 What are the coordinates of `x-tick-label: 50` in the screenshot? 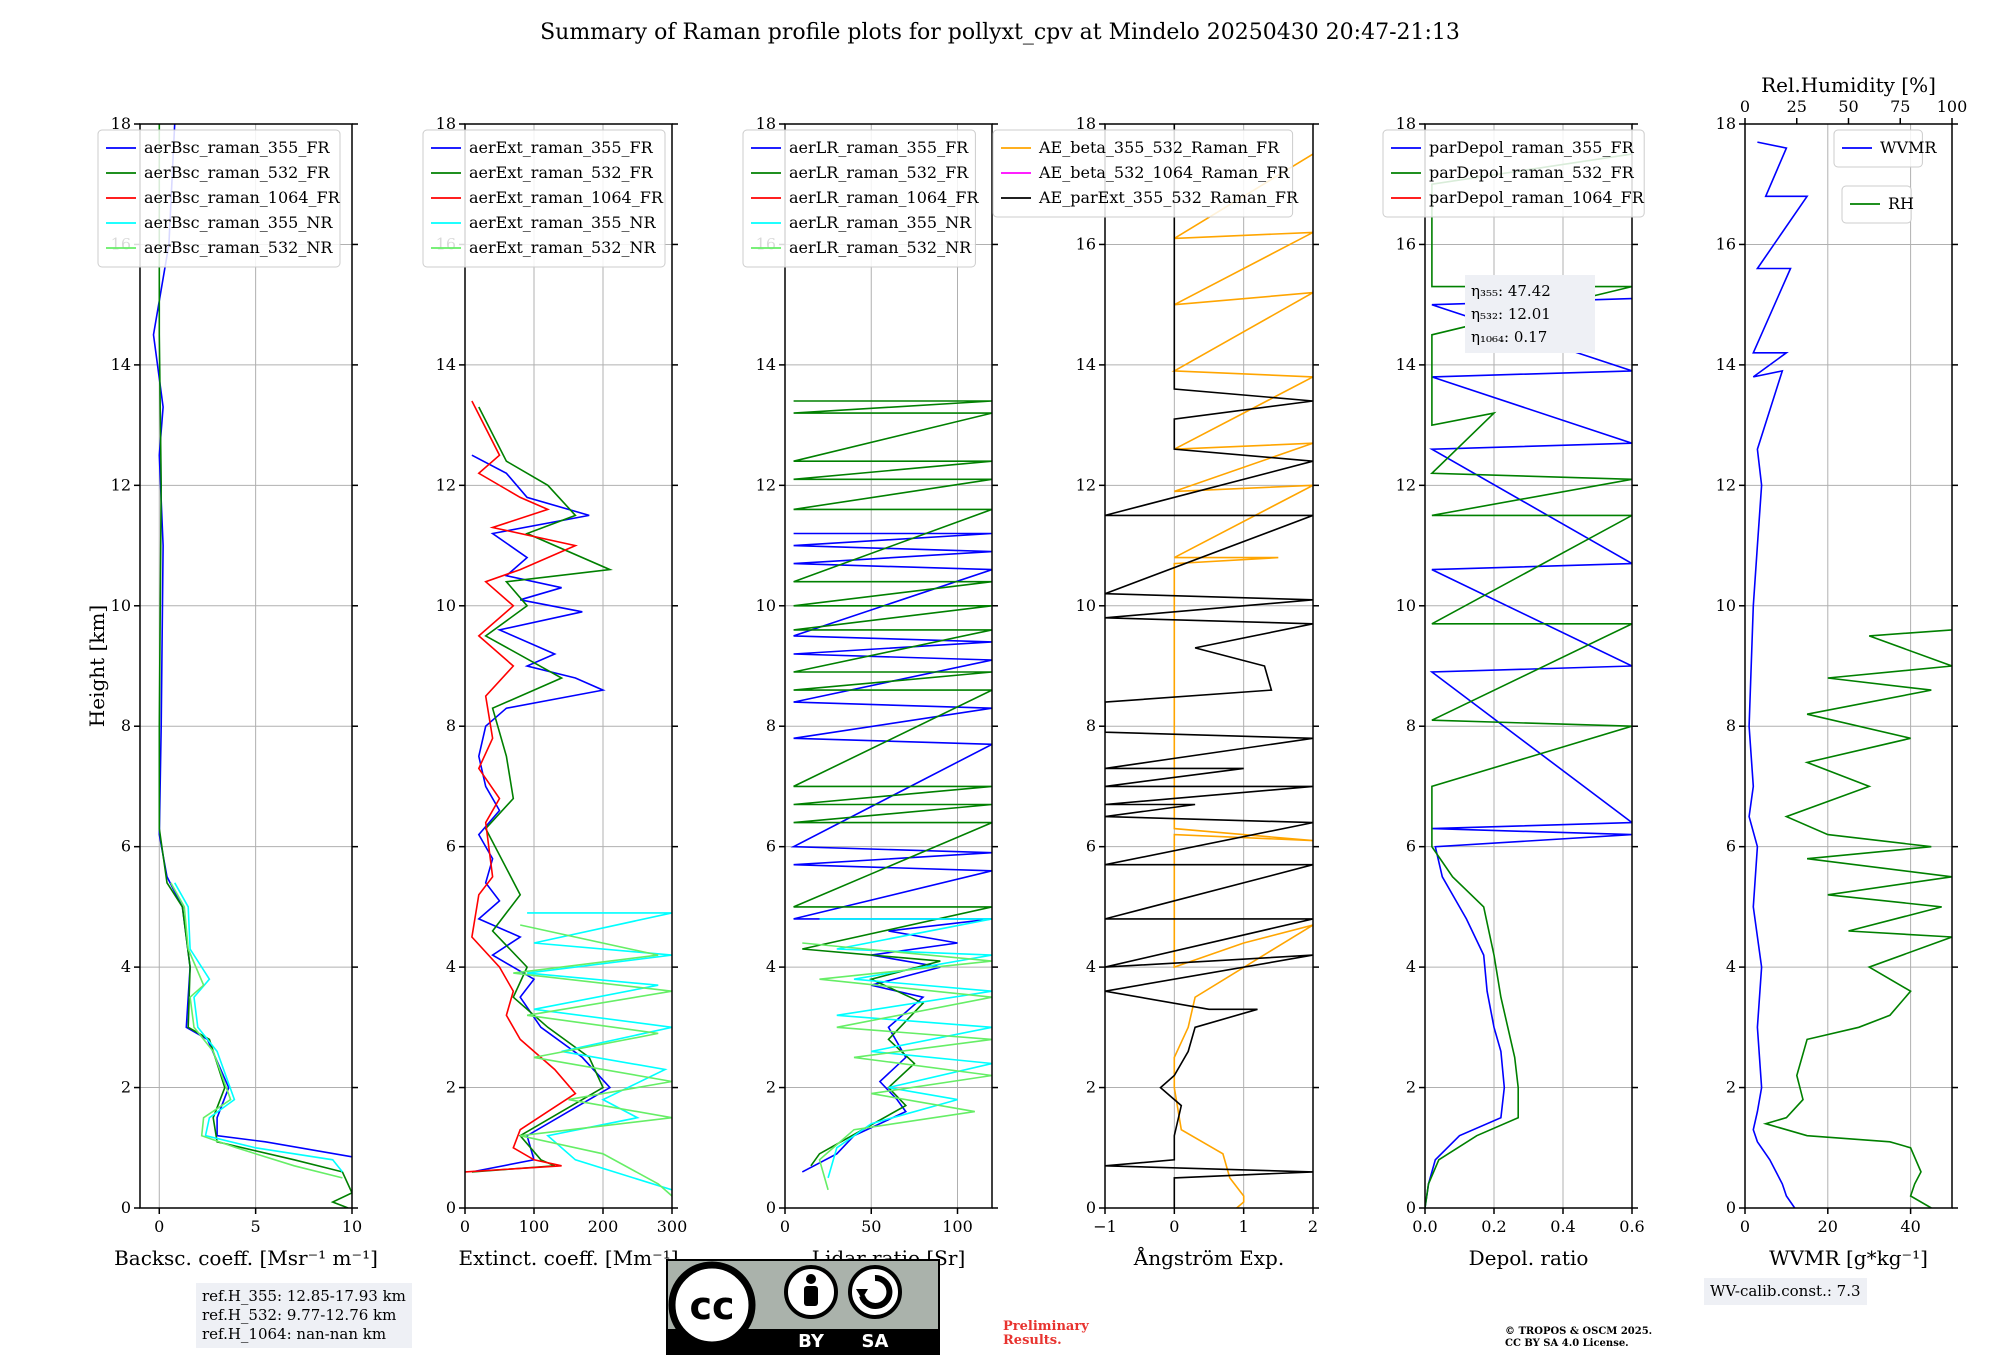 It's located at (871, 1226).